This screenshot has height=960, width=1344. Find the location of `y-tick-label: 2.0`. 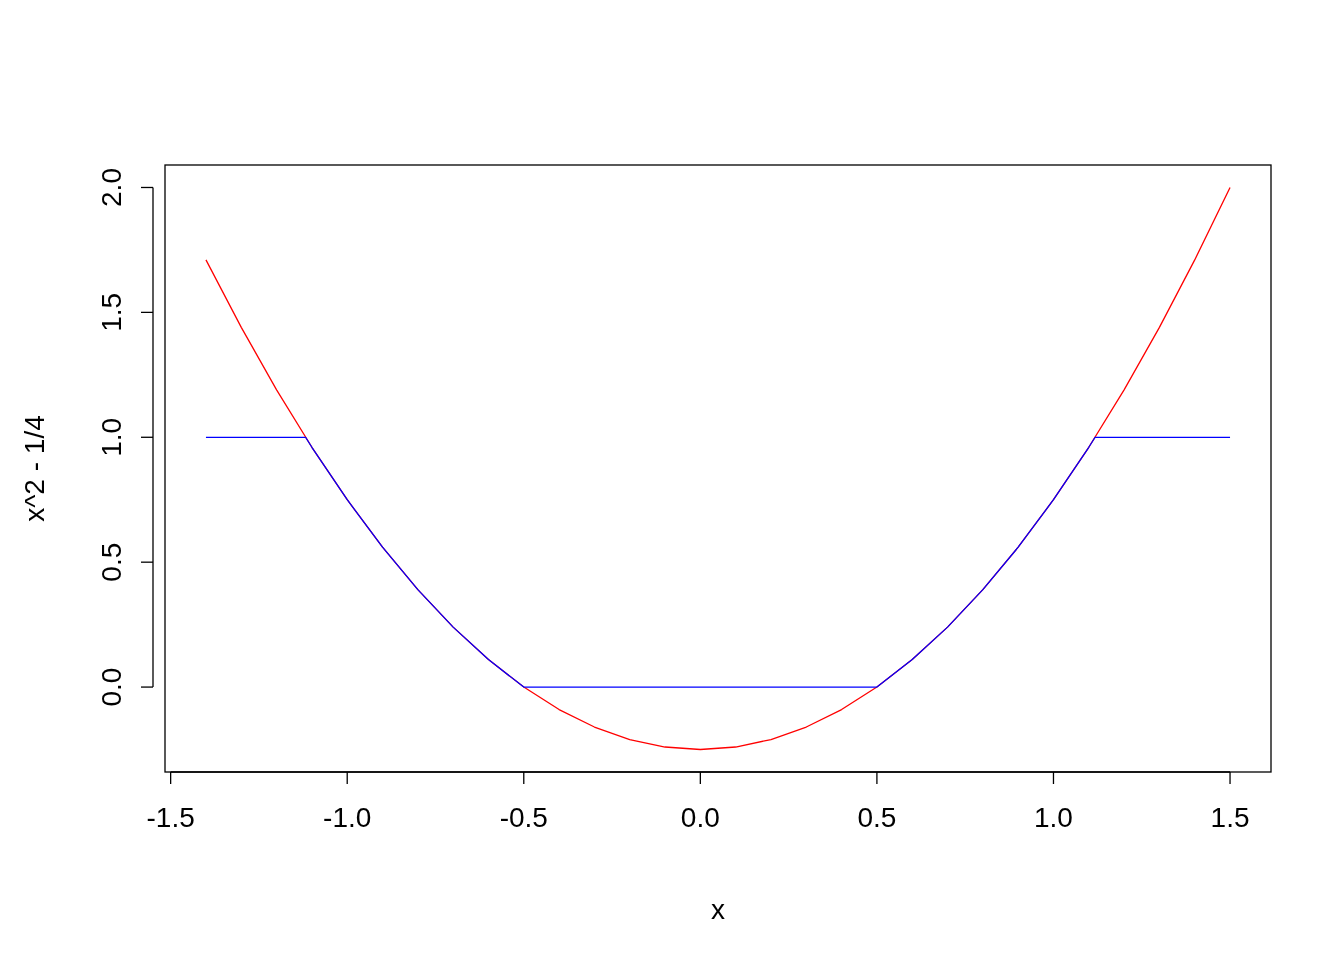

y-tick-label: 2.0 is located at coordinates (111, 187).